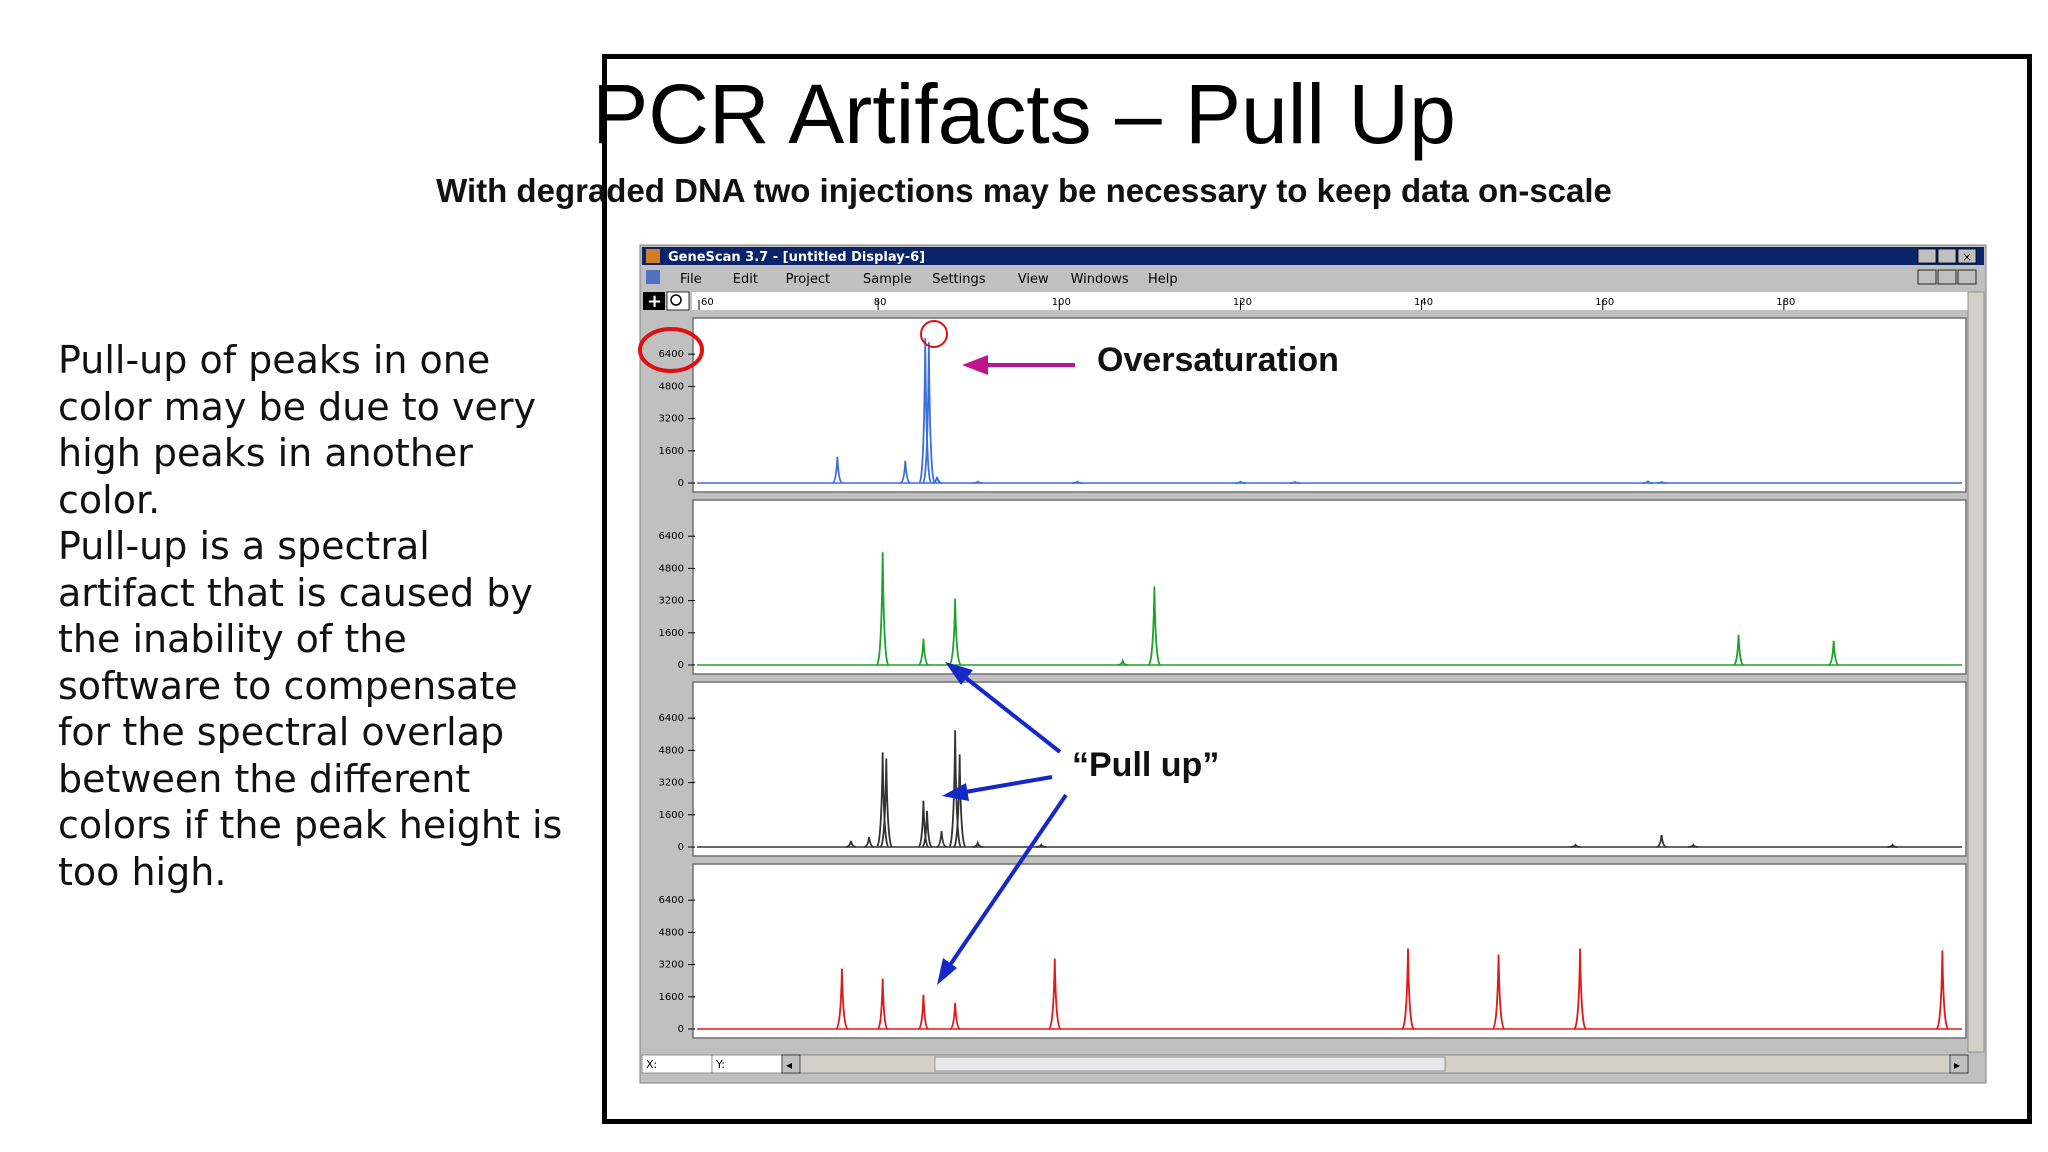  I want to click on magnifier-icon, so click(676, 300).